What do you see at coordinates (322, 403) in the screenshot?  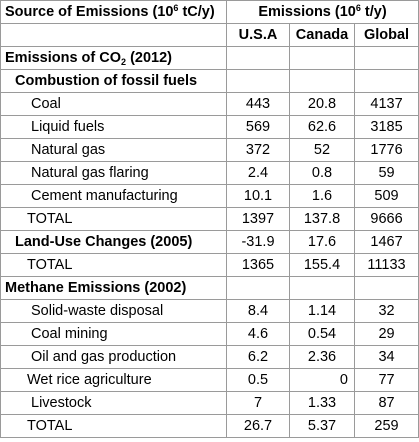 I see `canada-value: 1.33` at bounding box center [322, 403].